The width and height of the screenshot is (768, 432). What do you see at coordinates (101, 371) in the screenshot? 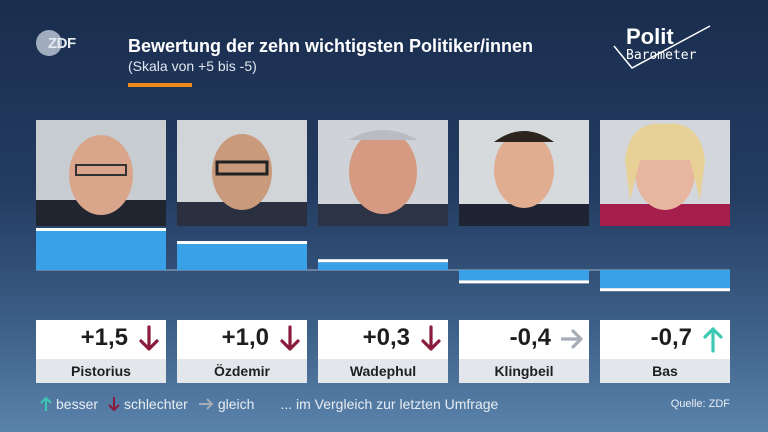
I see `name-label-pistorius: Pistorius` at bounding box center [101, 371].